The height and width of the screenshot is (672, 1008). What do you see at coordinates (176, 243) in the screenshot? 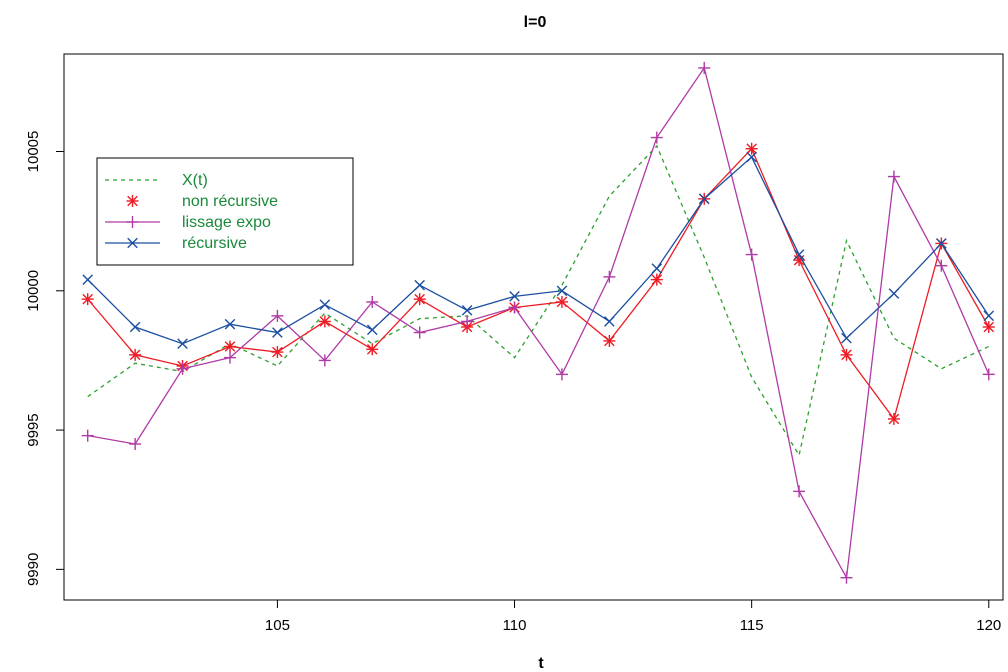
I see `legend-item-r-cursive: récursive` at bounding box center [176, 243].